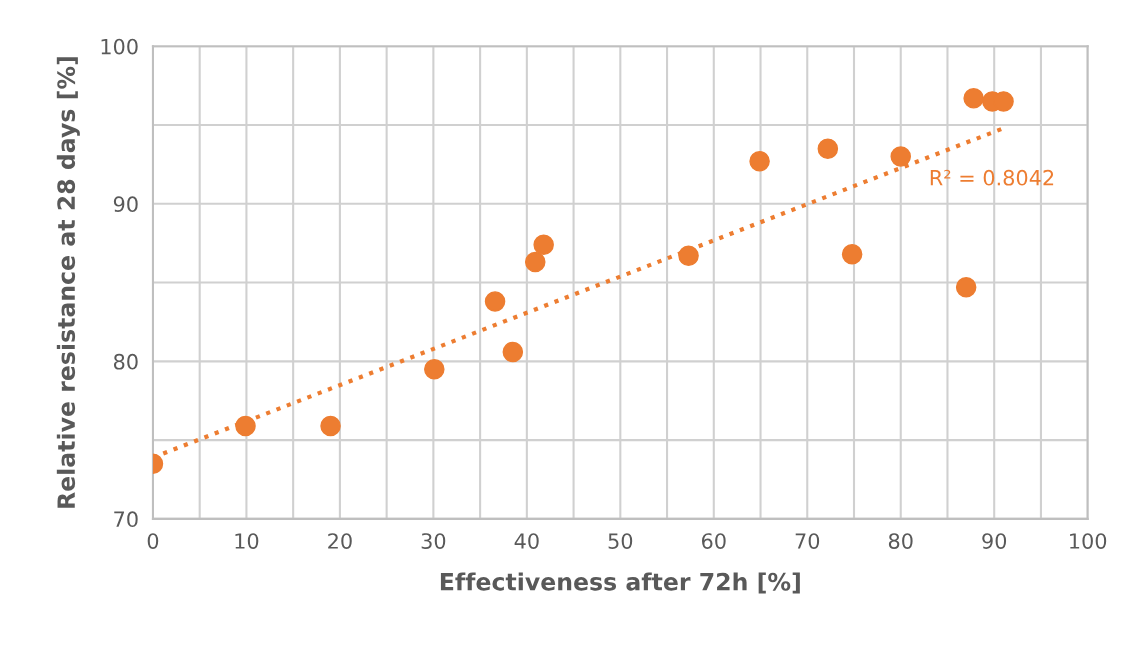 The height and width of the screenshot is (661, 1133). Describe the element at coordinates (125, 204) in the screenshot. I see `y-tick-label: 90` at that location.